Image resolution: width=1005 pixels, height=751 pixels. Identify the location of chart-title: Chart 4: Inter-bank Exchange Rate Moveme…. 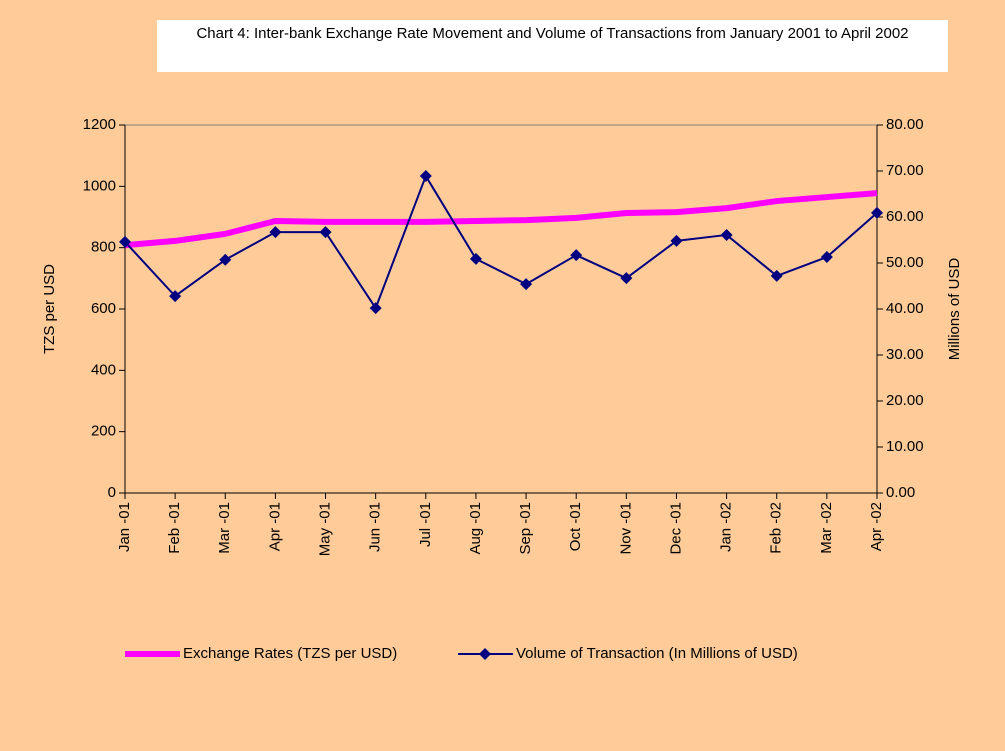
(552, 46).